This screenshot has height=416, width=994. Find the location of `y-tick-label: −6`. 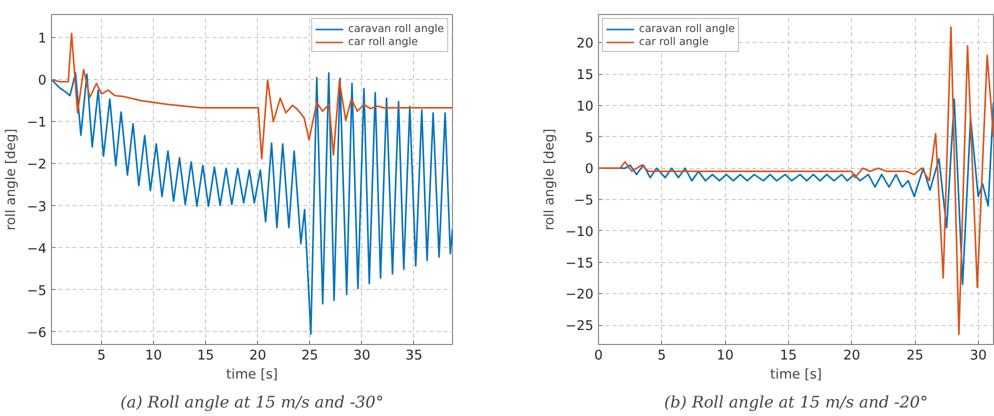

y-tick-label: −6 is located at coordinates (36, 333).